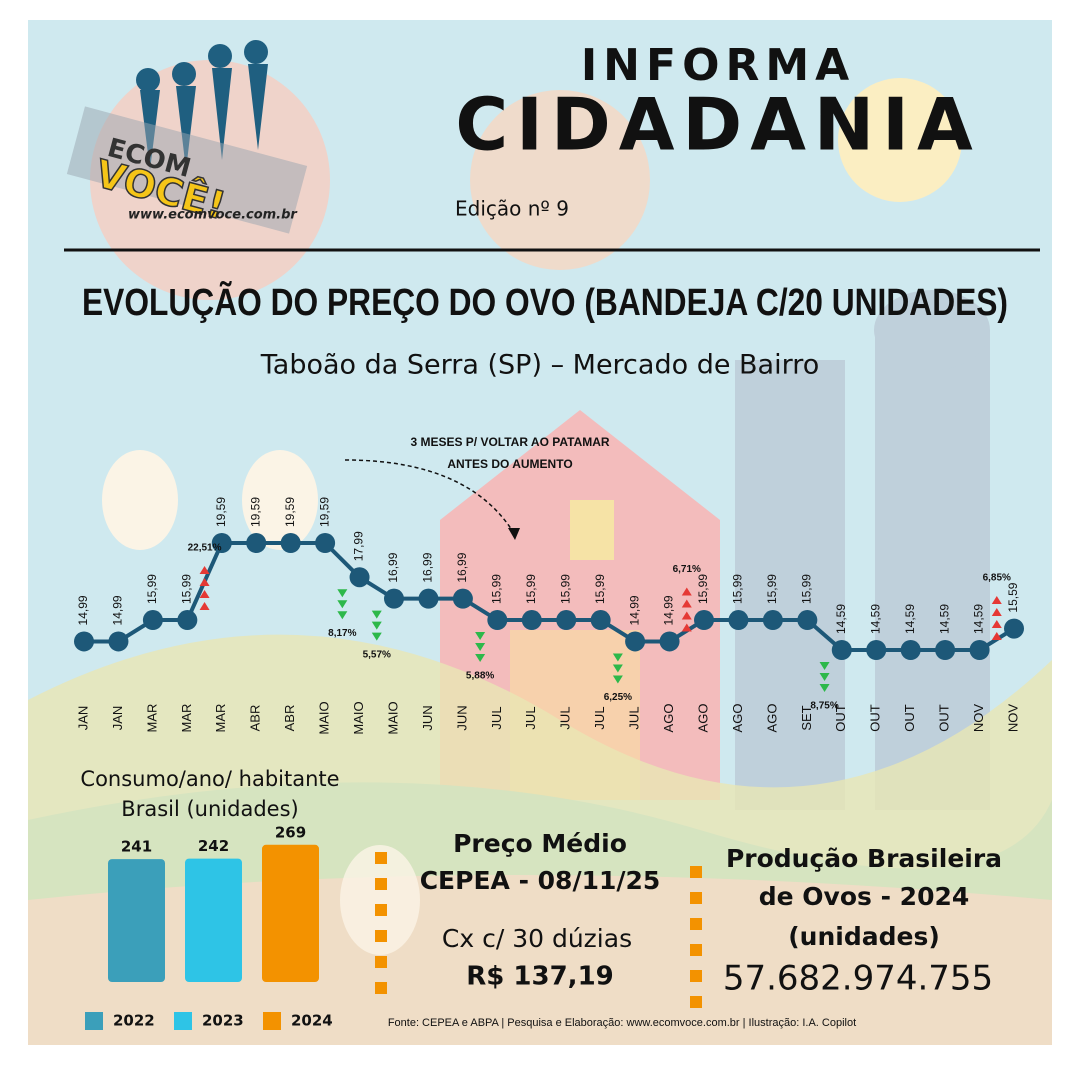 This screenshot has width=1080, height=1084. Describe the element at coordinates (824, 706) in the screenshot. I see `change-label: 8,75%` at that location.